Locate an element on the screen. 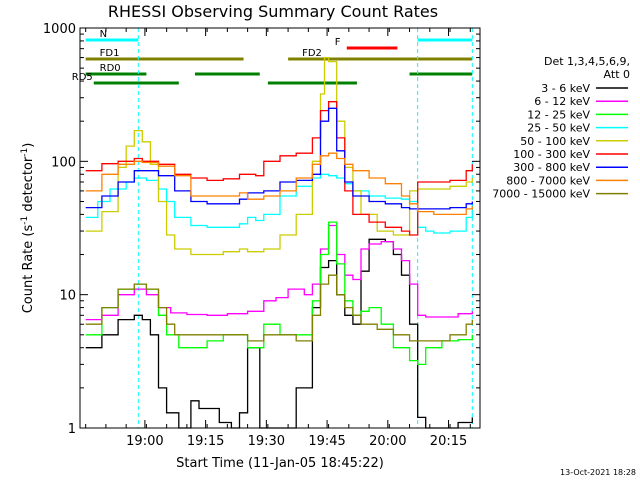 This screenshot has height=480, width=640. legend-label: 300 - 800 keV is located at coordinates (551, 167).